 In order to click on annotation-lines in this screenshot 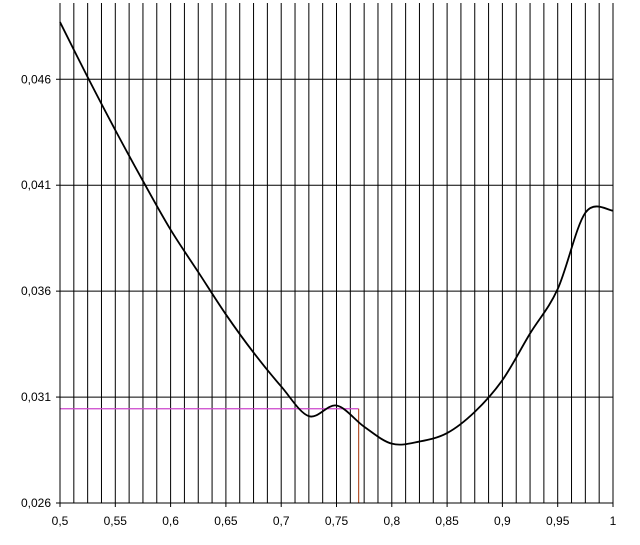, I will do `click(210, 455)`.